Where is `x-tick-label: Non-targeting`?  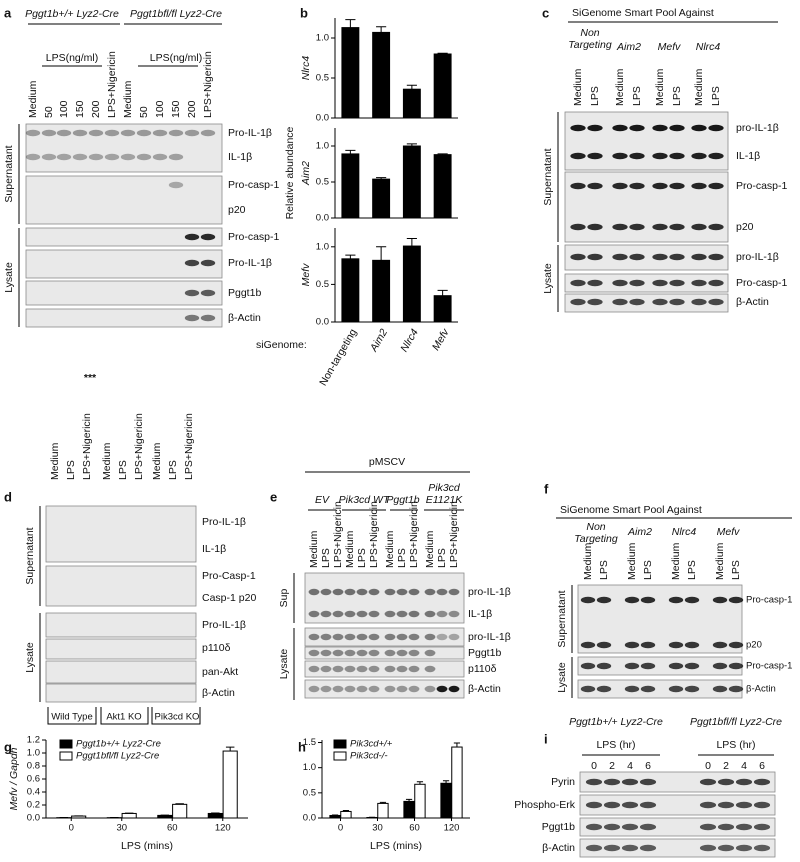 x-tick-label: Non-targeting is located at coordinates (338, 357).